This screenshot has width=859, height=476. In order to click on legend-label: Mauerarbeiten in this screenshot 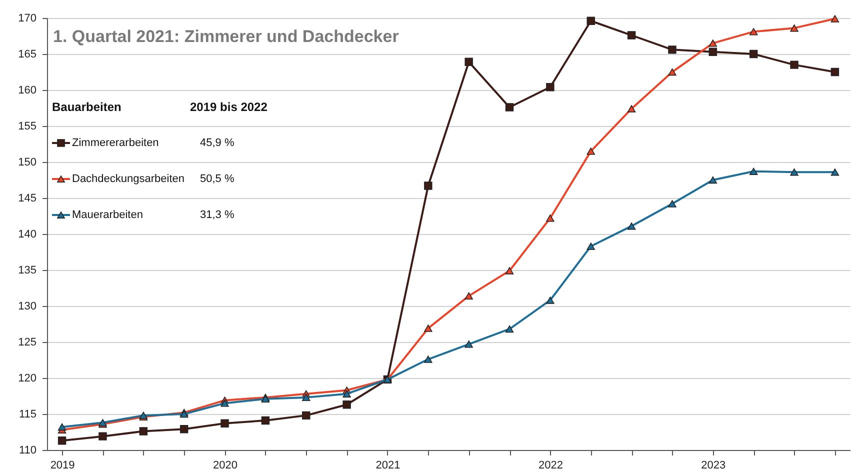, I will do `click(107, 215)`.